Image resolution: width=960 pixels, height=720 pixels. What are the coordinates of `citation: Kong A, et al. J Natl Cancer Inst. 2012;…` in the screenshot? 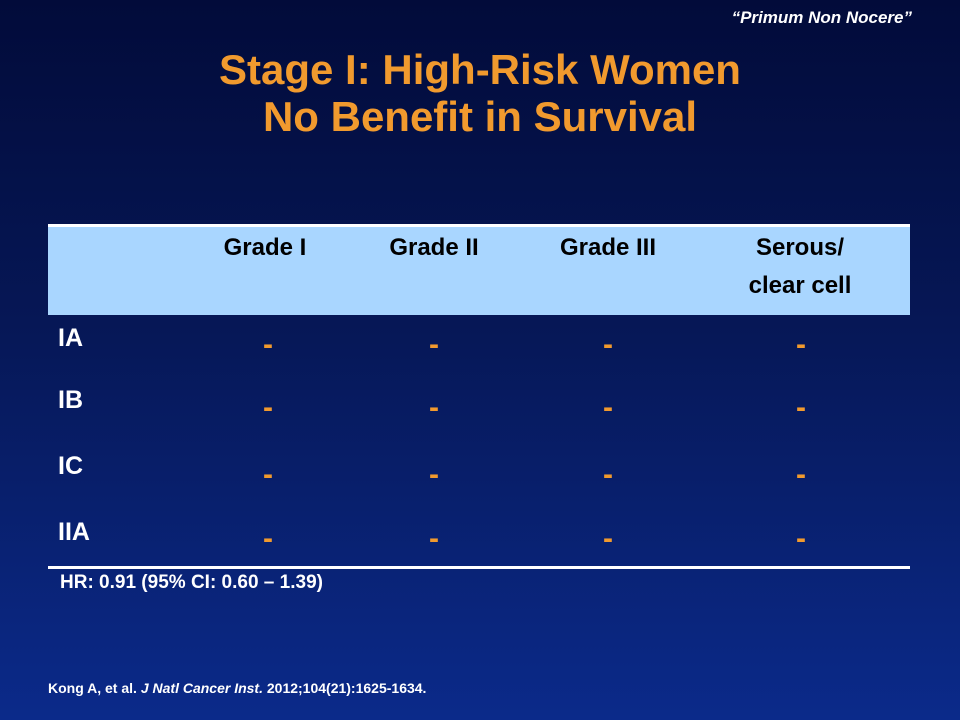 It's located at (237, 688).